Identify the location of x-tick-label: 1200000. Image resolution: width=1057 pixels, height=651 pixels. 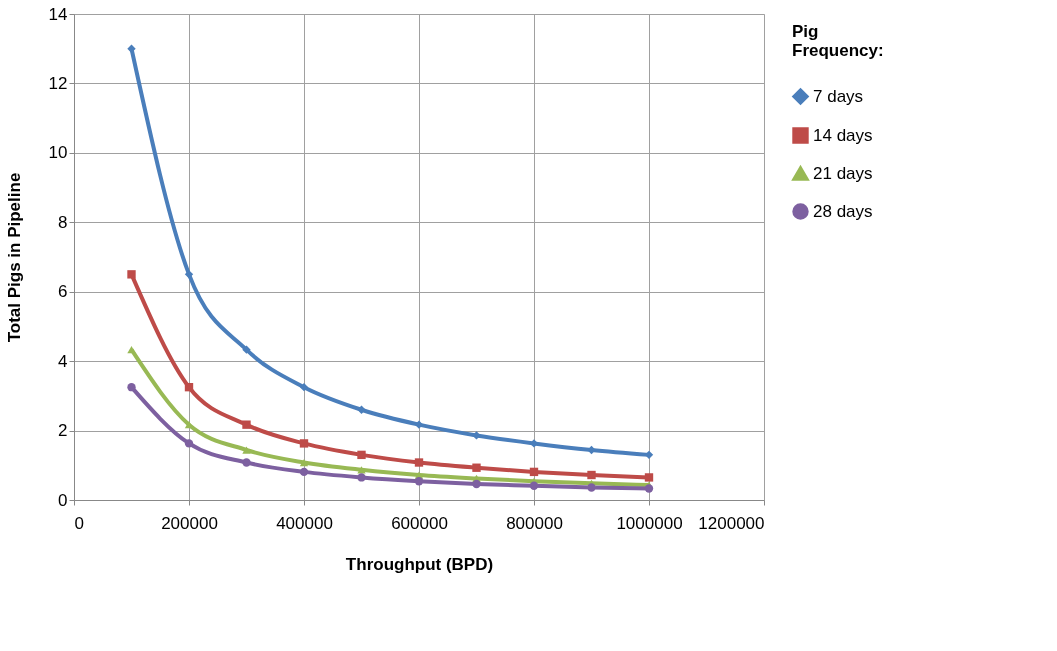
(731, 523).